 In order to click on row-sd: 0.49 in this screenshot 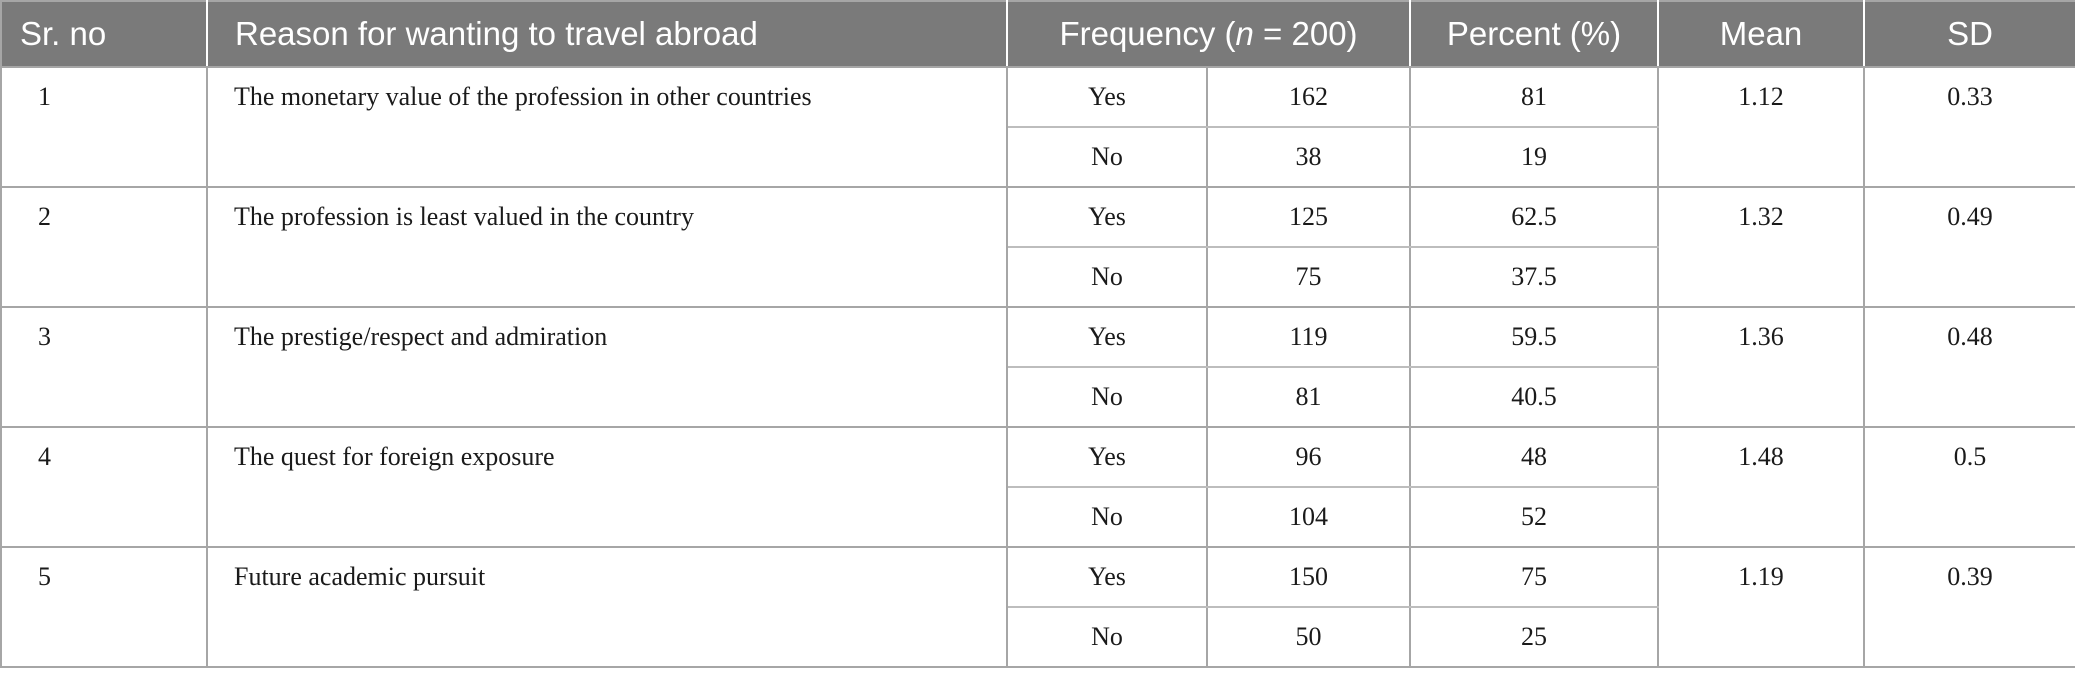, I will do `click(1969, 247)`.